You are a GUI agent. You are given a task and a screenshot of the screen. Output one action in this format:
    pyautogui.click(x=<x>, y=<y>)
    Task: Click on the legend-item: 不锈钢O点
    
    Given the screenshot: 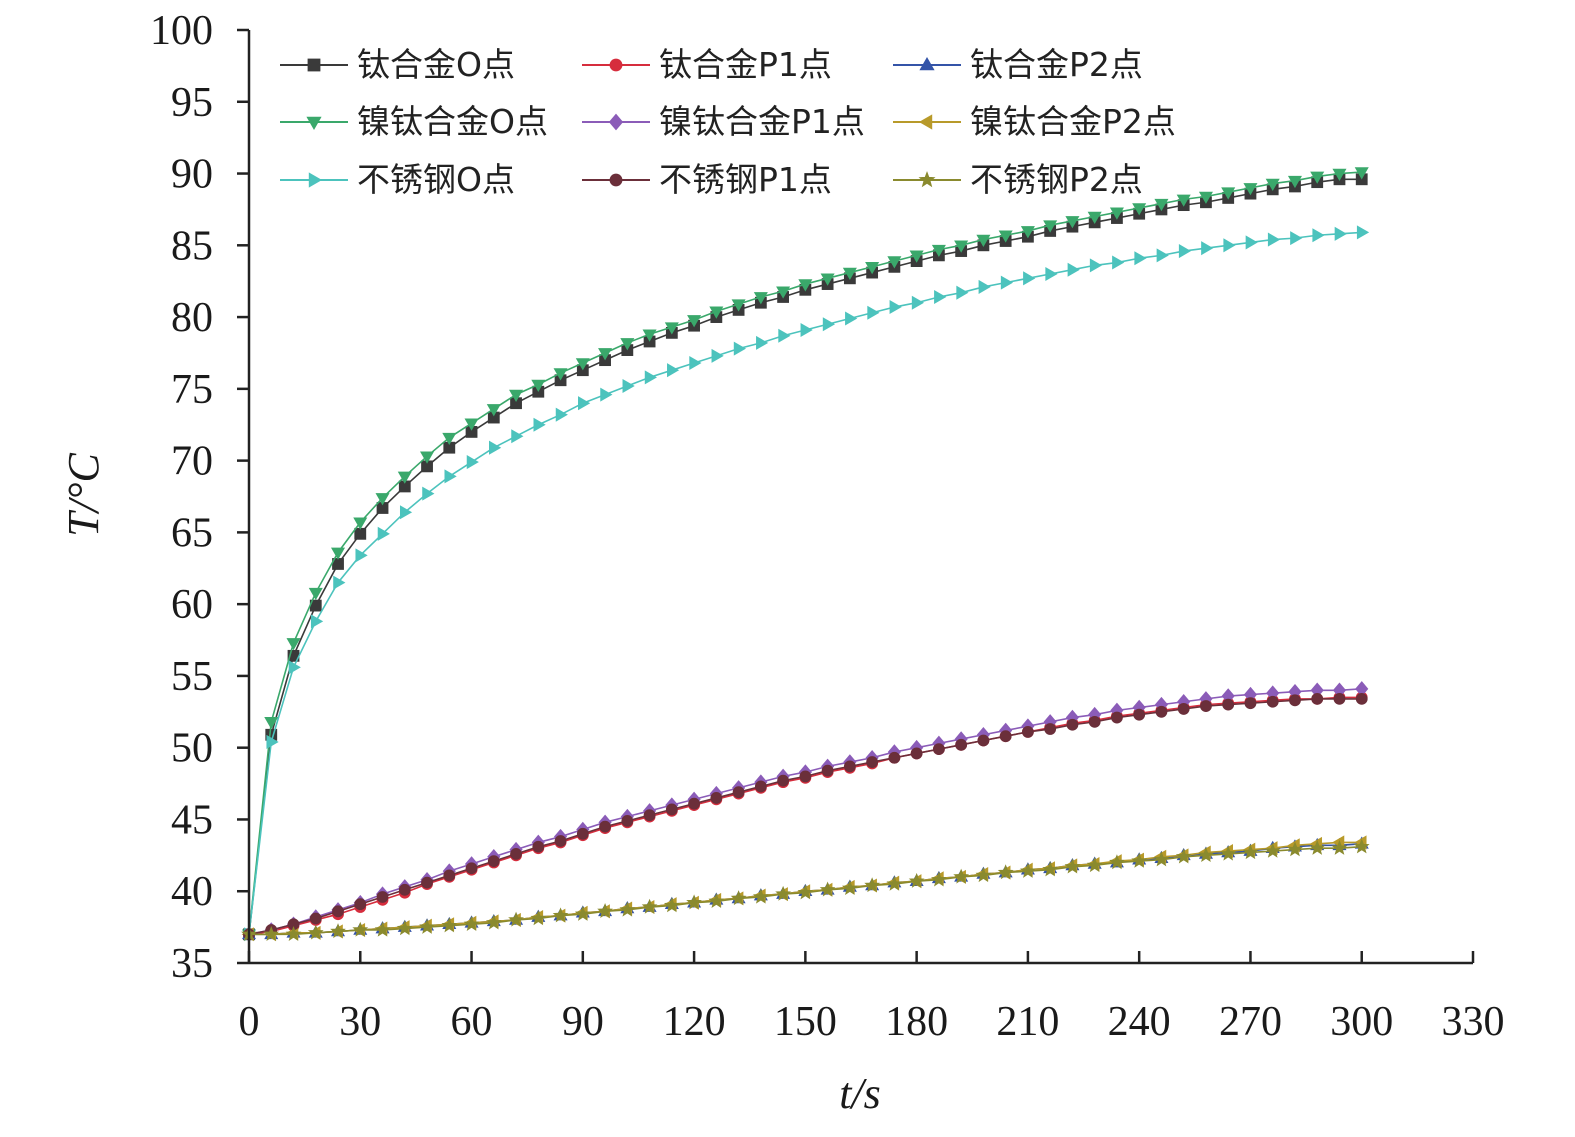 What is the action you would take?
    pyautogui.click(x=397, y=179)
    